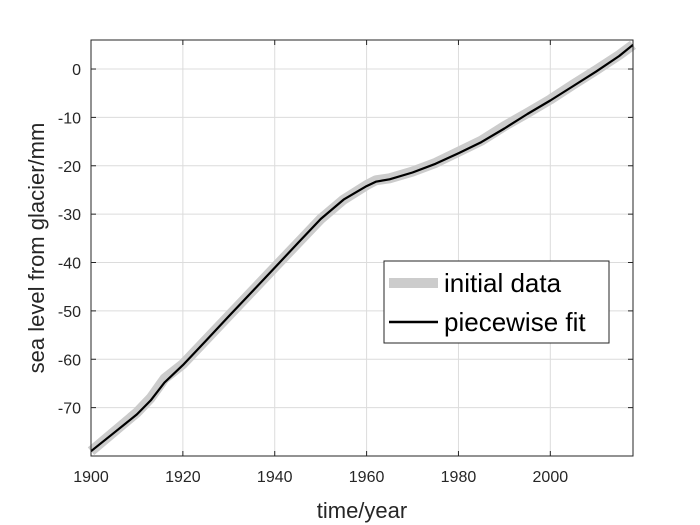  I want to click on y-tick-label: -10, so click(69, 118).